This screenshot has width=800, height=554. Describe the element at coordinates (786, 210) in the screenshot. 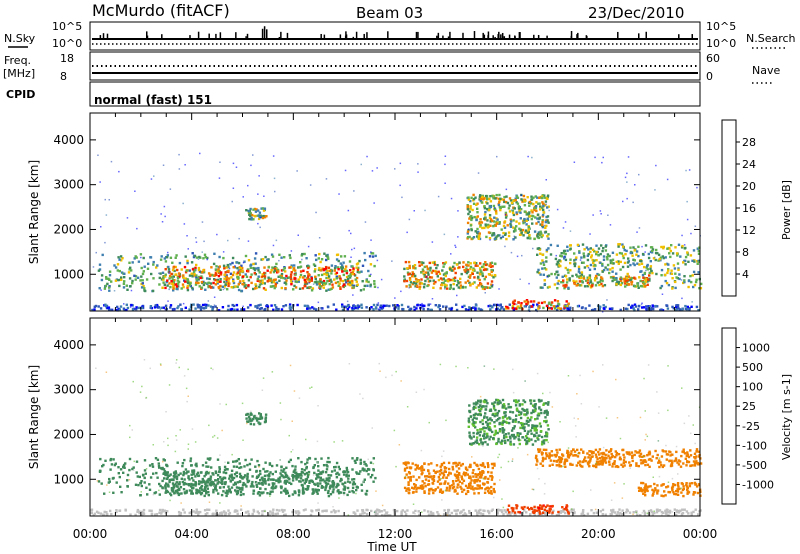

I see `power-colorbar-title: Power [dB]` at that location.